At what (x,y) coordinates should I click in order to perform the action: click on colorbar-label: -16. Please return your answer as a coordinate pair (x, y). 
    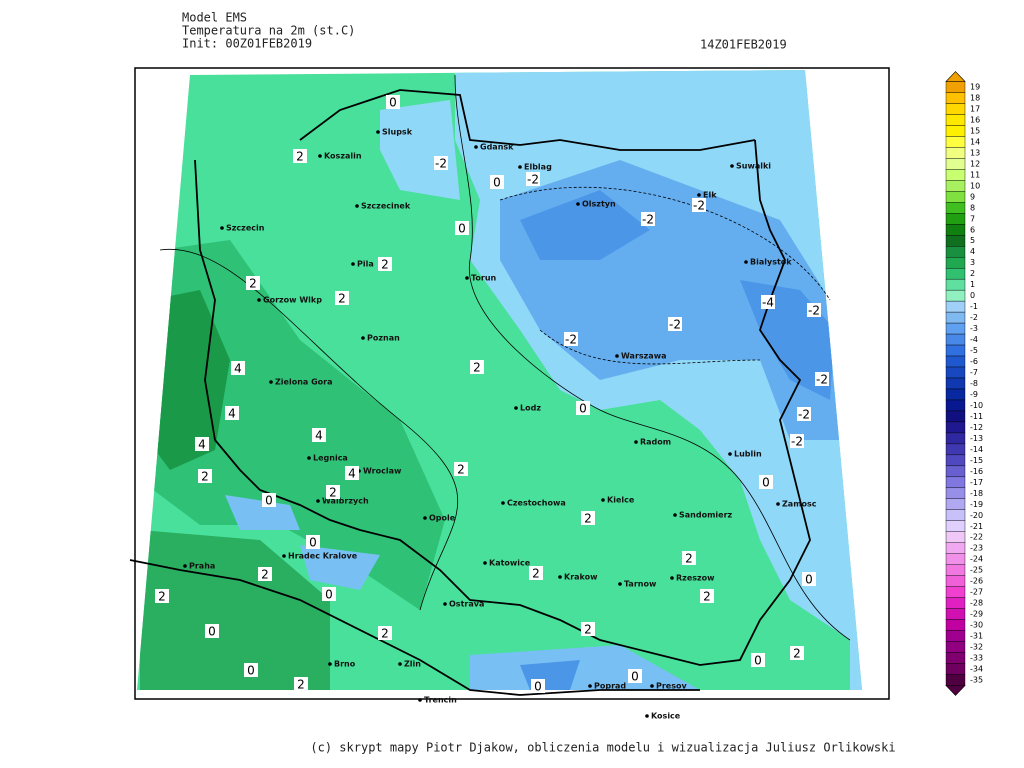
    Looking at the image, I should click on (976, 471).